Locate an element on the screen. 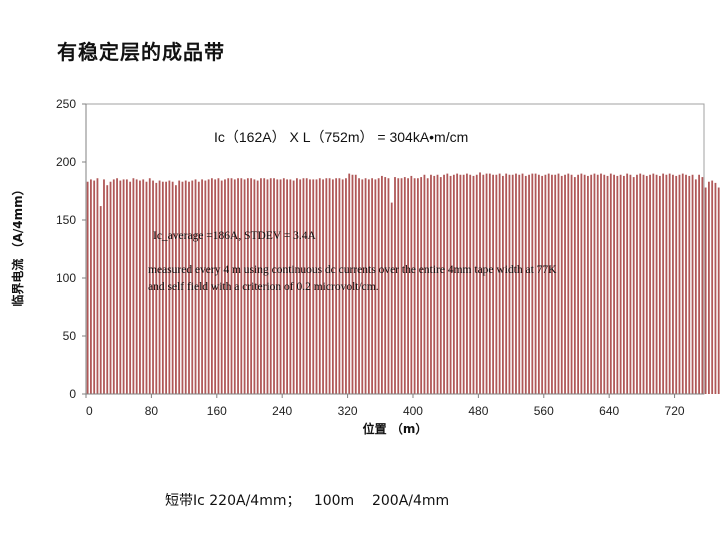  footnote-short-tape: 短带Ic 220A/4mm； 100m 200A/4mm is located at coordinates (307, 501).